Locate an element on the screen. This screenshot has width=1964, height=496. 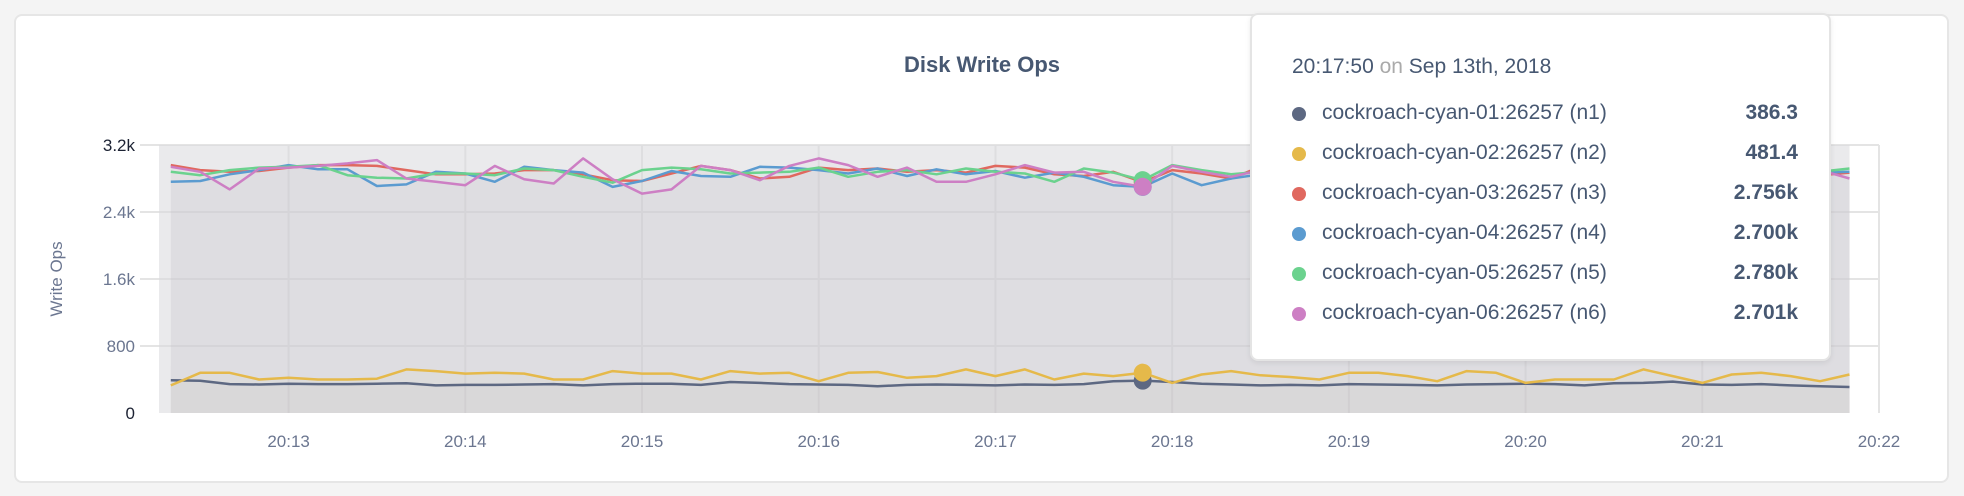
x-tick-label: 20:18 is located at coordinates (1172, 441).